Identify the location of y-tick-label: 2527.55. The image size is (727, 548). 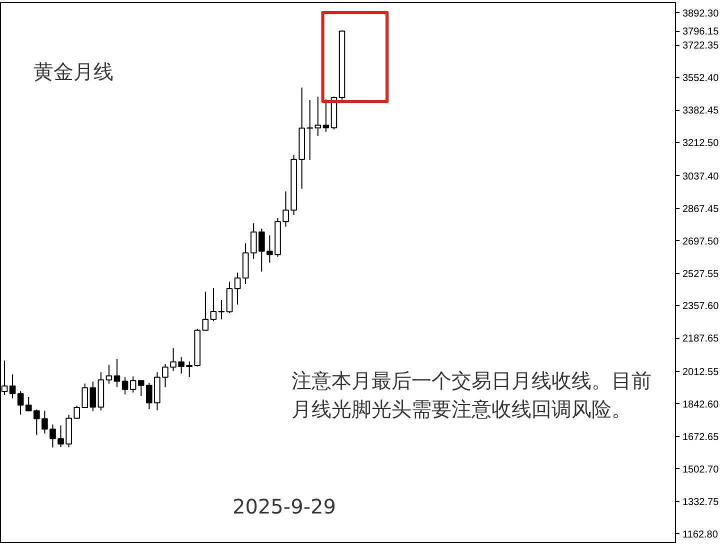
(701, 274).